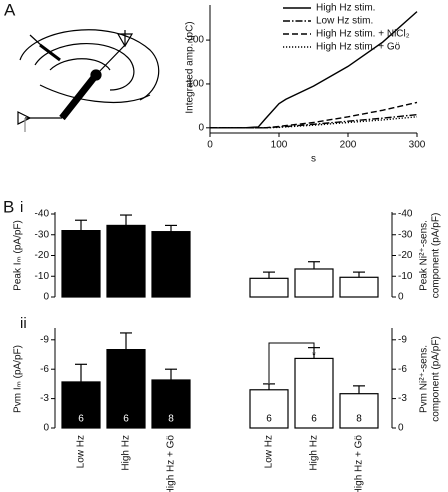  What do you see at coordinates (344, 21) in the screenshot?
I see `legend-label: Low Hz stim.` at bounding box center [344, 21].